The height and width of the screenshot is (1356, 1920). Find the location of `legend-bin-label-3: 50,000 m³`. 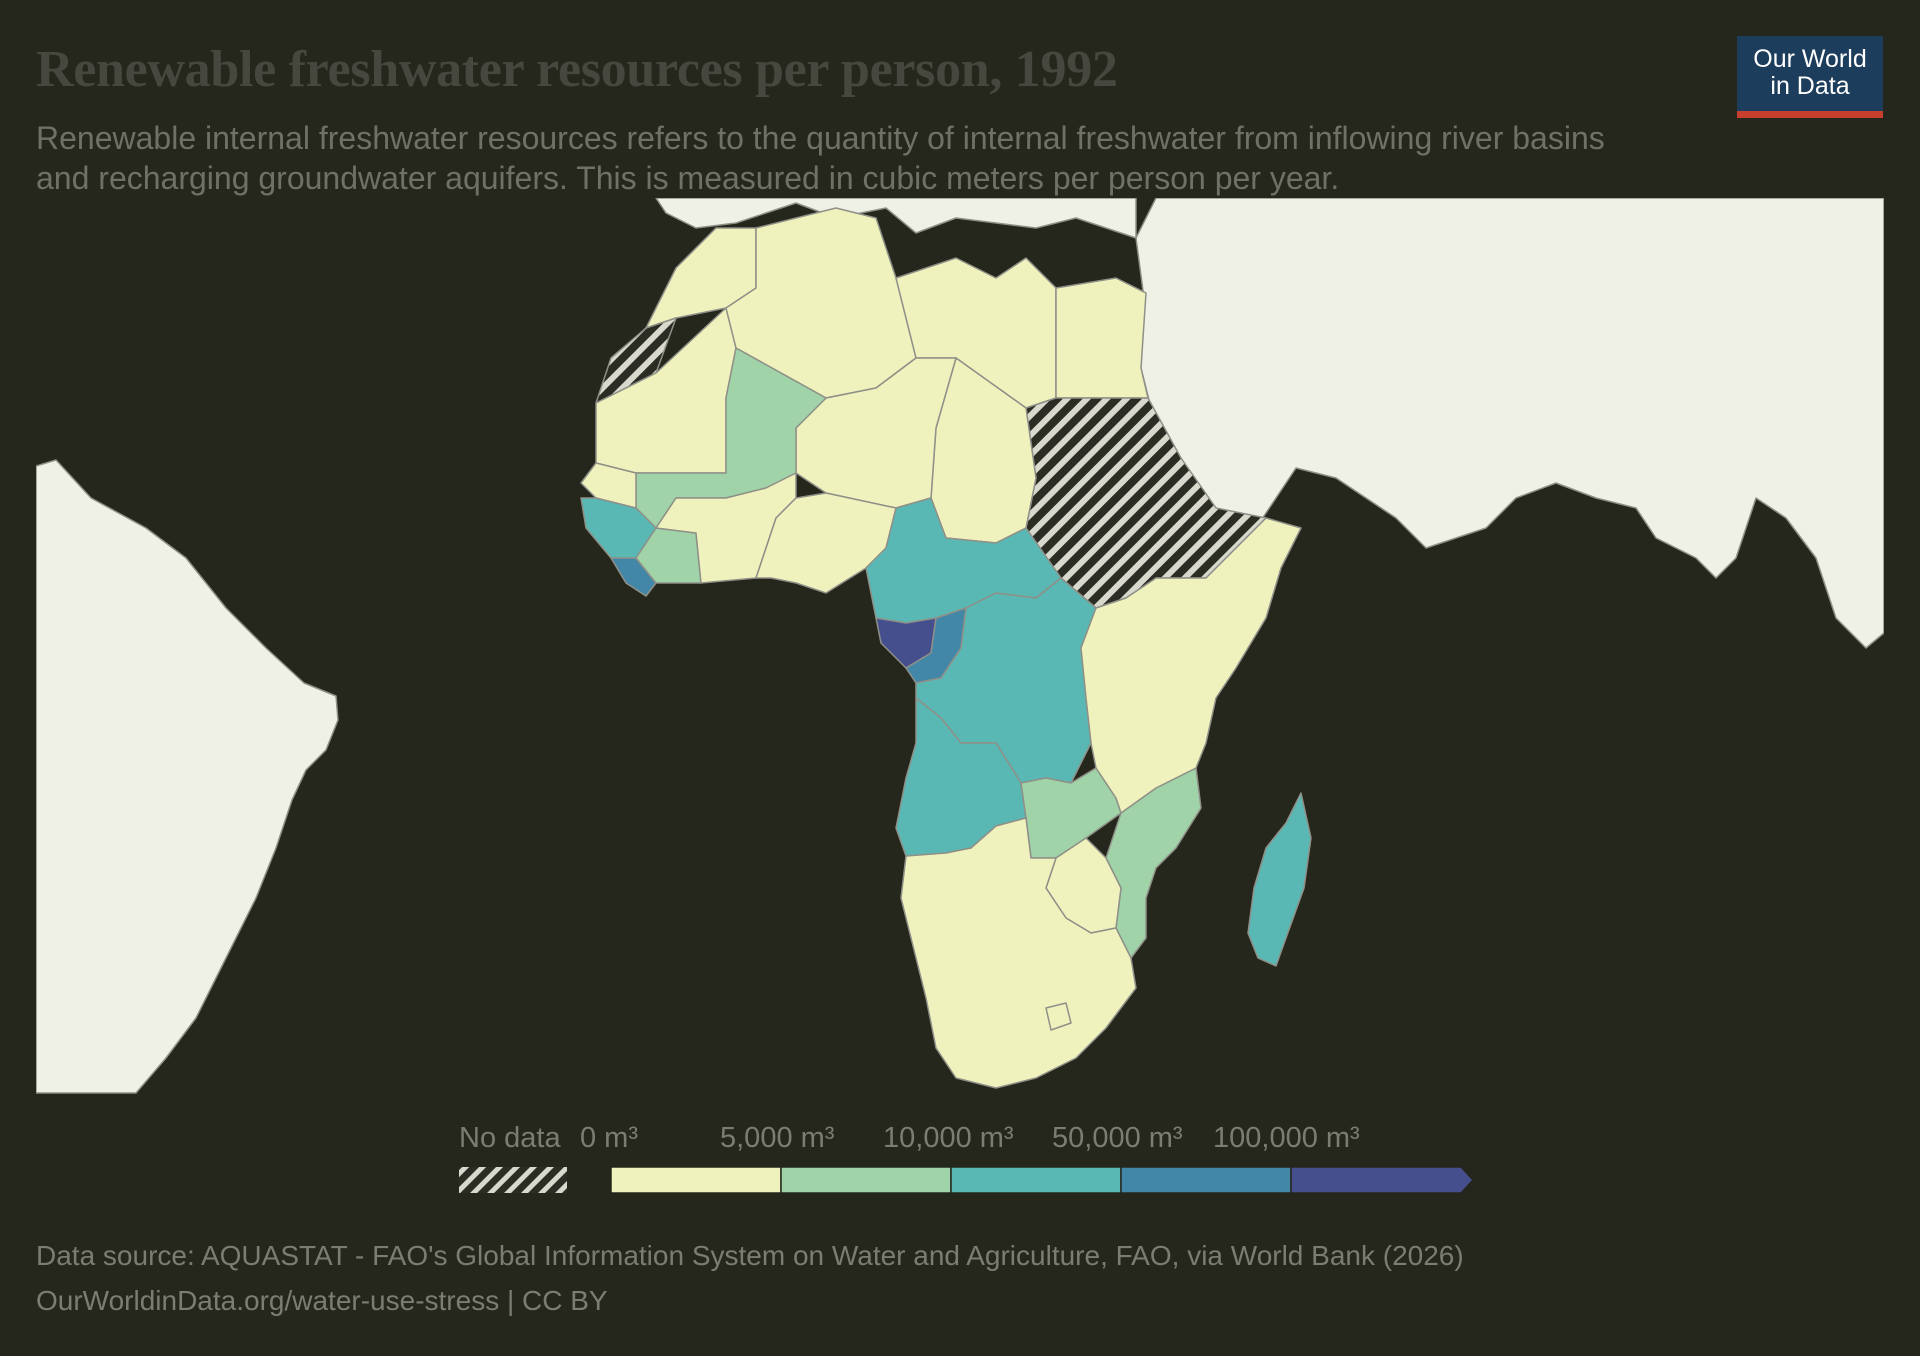

legend-bin-label-3: 50,000 m³ is located at coordinates (1117, 1138).